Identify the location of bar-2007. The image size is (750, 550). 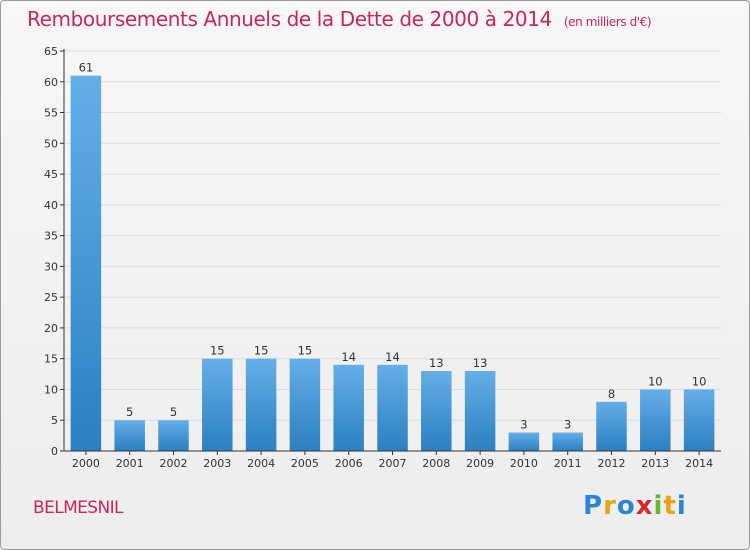
(392, 407).